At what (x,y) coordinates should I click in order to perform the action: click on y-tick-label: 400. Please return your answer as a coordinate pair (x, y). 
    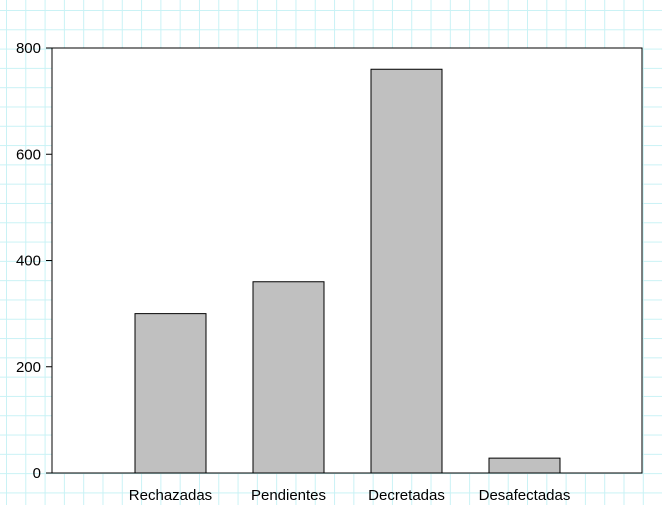
    Looking at the image, I should click on (28, 261).